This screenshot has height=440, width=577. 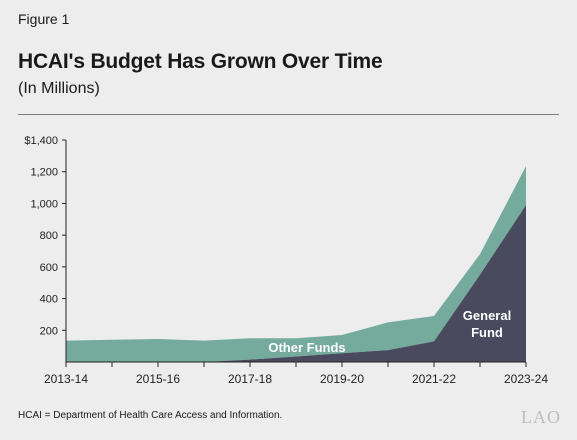 I want to click on x-tick-label: 2021-22, so click(x=434, y=379).